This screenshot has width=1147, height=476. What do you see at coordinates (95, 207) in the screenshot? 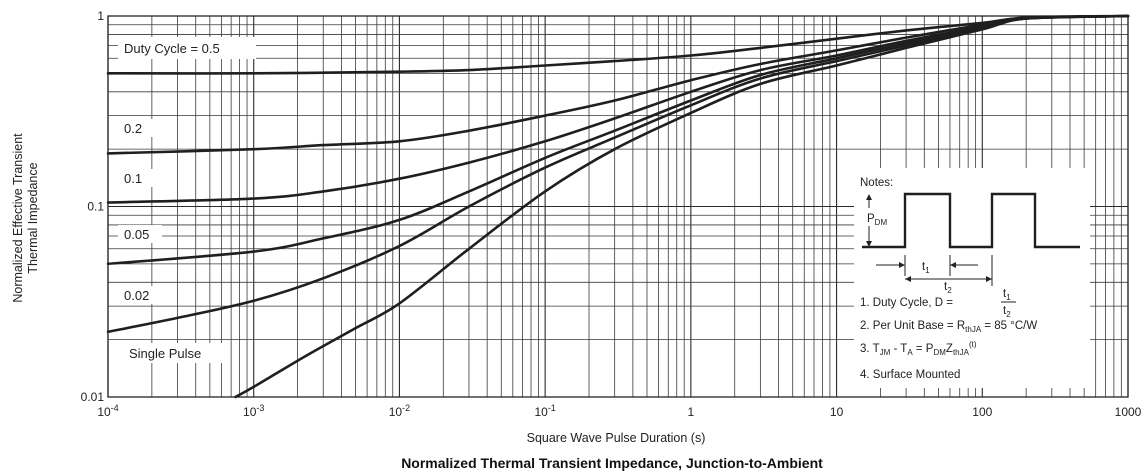
I see `y-tick-label-1: 0.1` at bounding box center [95, 207].